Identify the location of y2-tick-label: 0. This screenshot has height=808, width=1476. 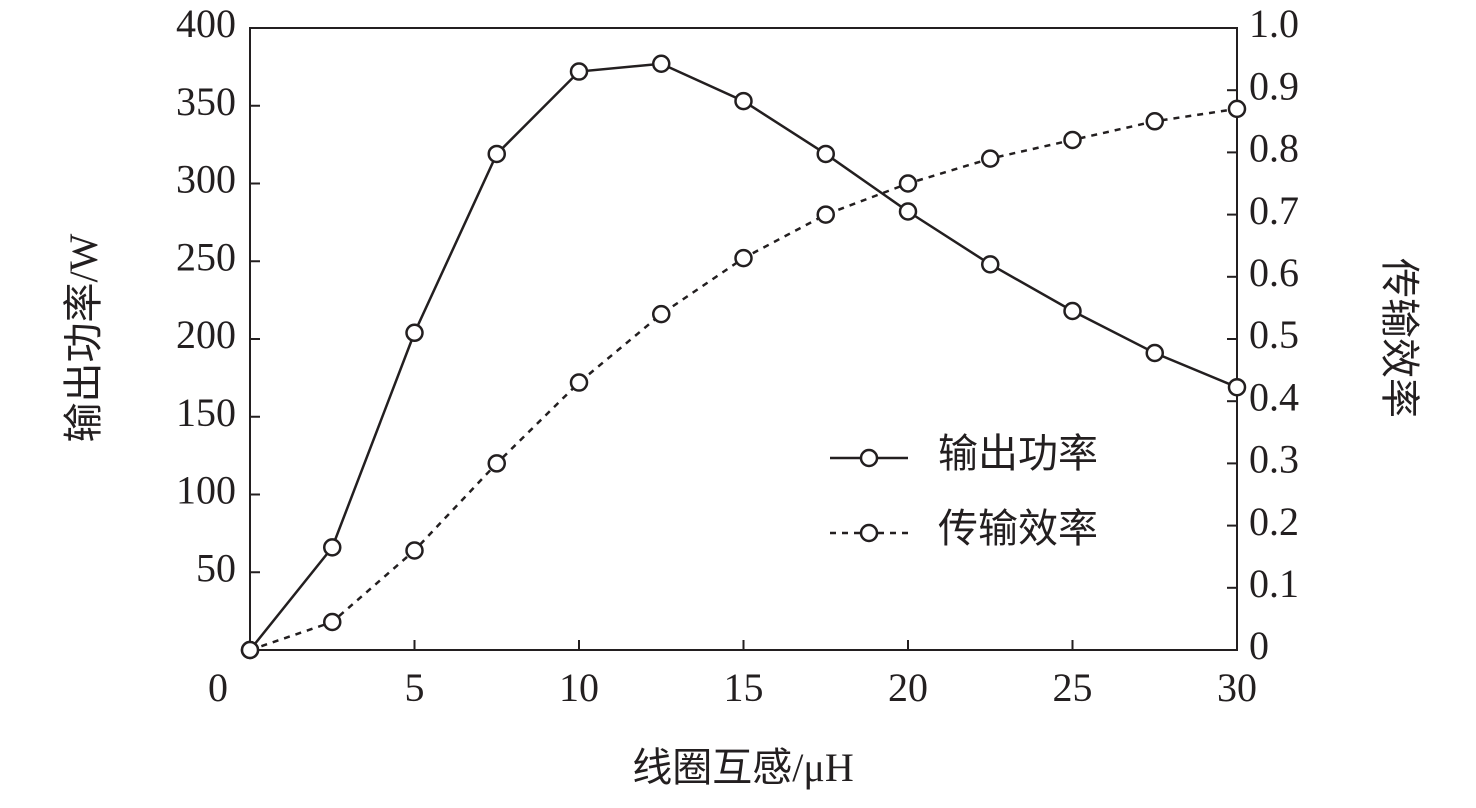
(1259, 645).